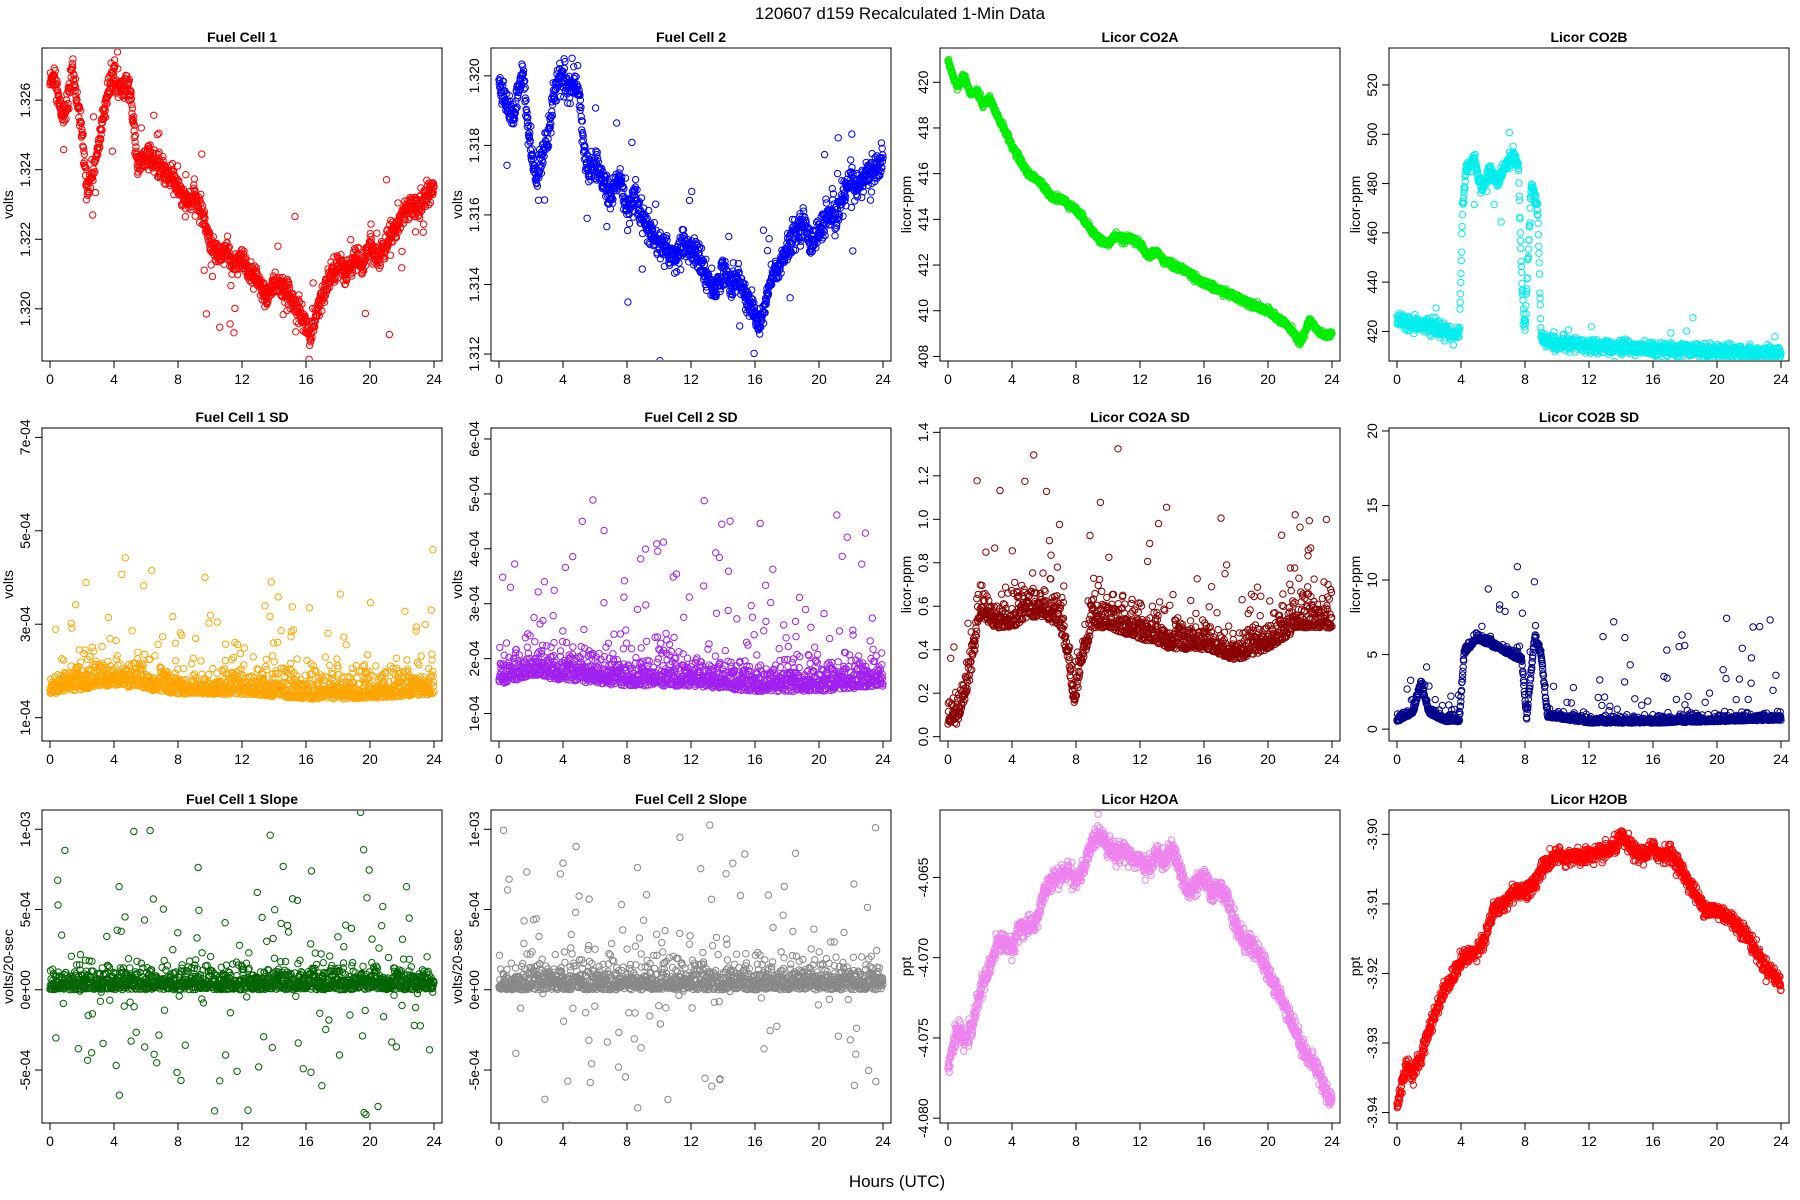 This screenshot has height=1200, width=1800. What do you see at coordinates (25, 308) in the screenshot?
I see `y-tick-label: 1.320` at bounding box center [25, 308].